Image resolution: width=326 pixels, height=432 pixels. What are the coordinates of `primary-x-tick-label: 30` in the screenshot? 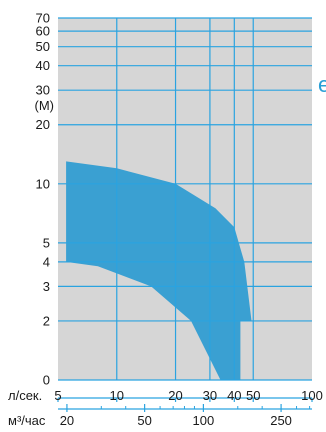 It's located at (210, 395).